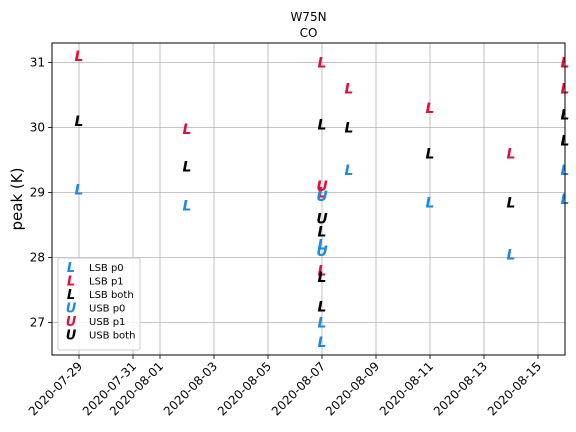 The image size is (576, 432). What do you see at coordinates (17, 199) in the screenshot?
I see `y-axis-label: peak (K)` at bounding box center [17, 199].